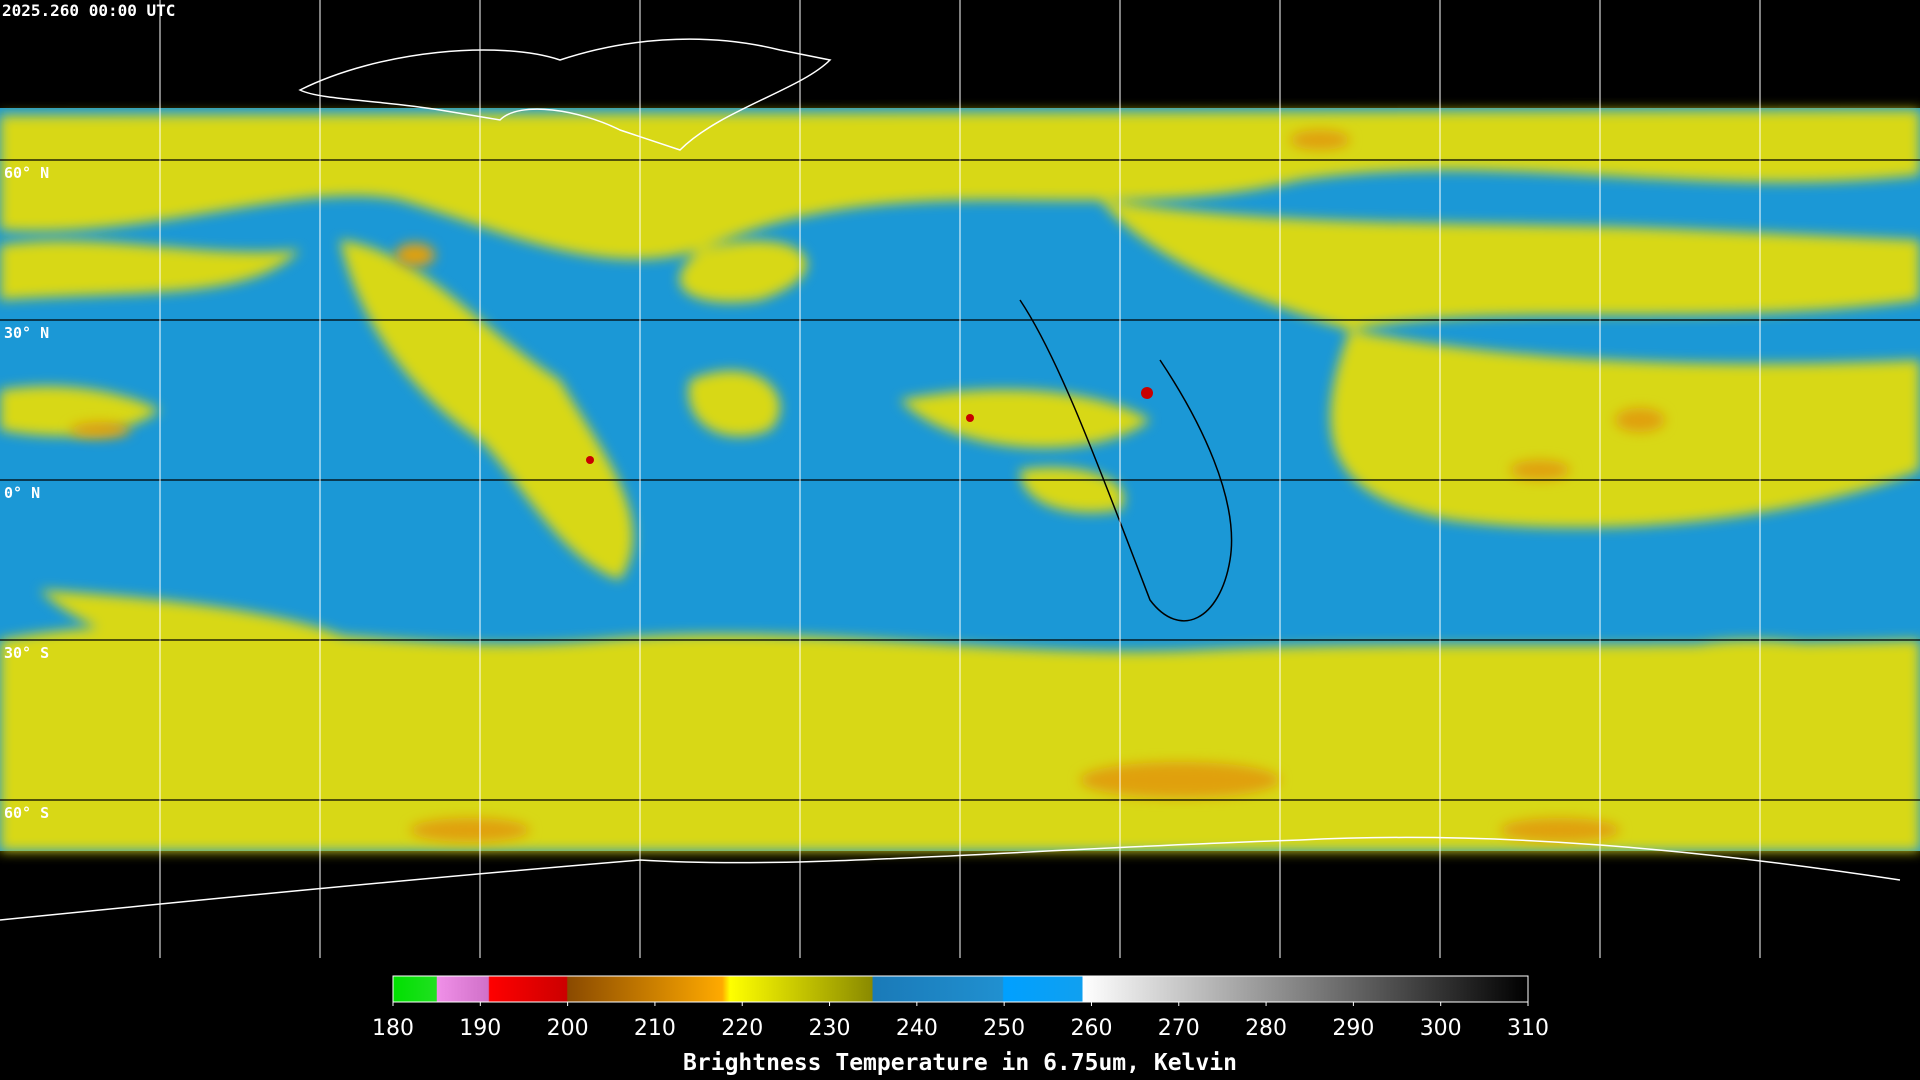 This screenshot has height=1080, width=1920. Describe the element at coordinates (1004, 1028) in the screenshot. I see `colorbar-tick-label: 250` at that location.